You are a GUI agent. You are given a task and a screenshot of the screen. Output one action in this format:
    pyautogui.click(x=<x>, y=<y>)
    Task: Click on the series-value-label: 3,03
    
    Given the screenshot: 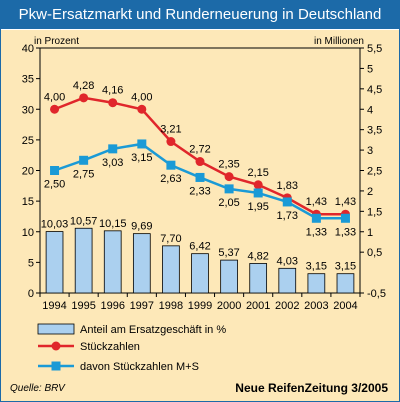 What is the action you would take?
    pyautogui.click(x=112, y=163)
    